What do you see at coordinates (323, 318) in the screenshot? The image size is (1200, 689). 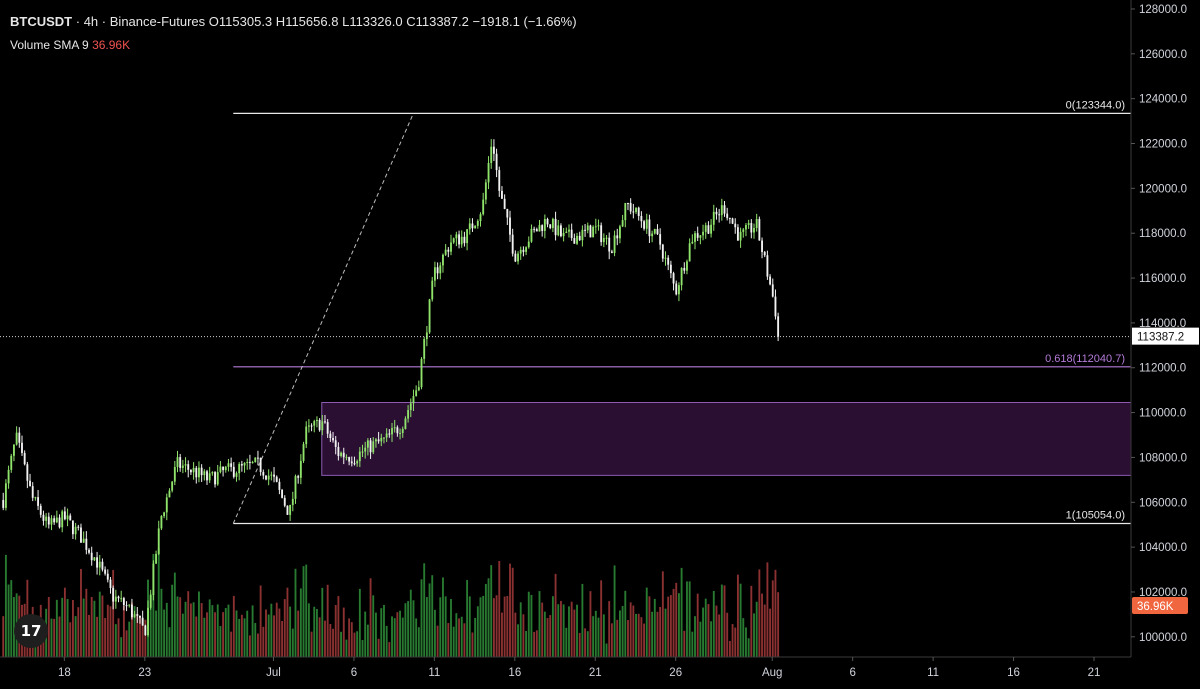 I see `trend-line-dashed` at bounding box center [323, 318].